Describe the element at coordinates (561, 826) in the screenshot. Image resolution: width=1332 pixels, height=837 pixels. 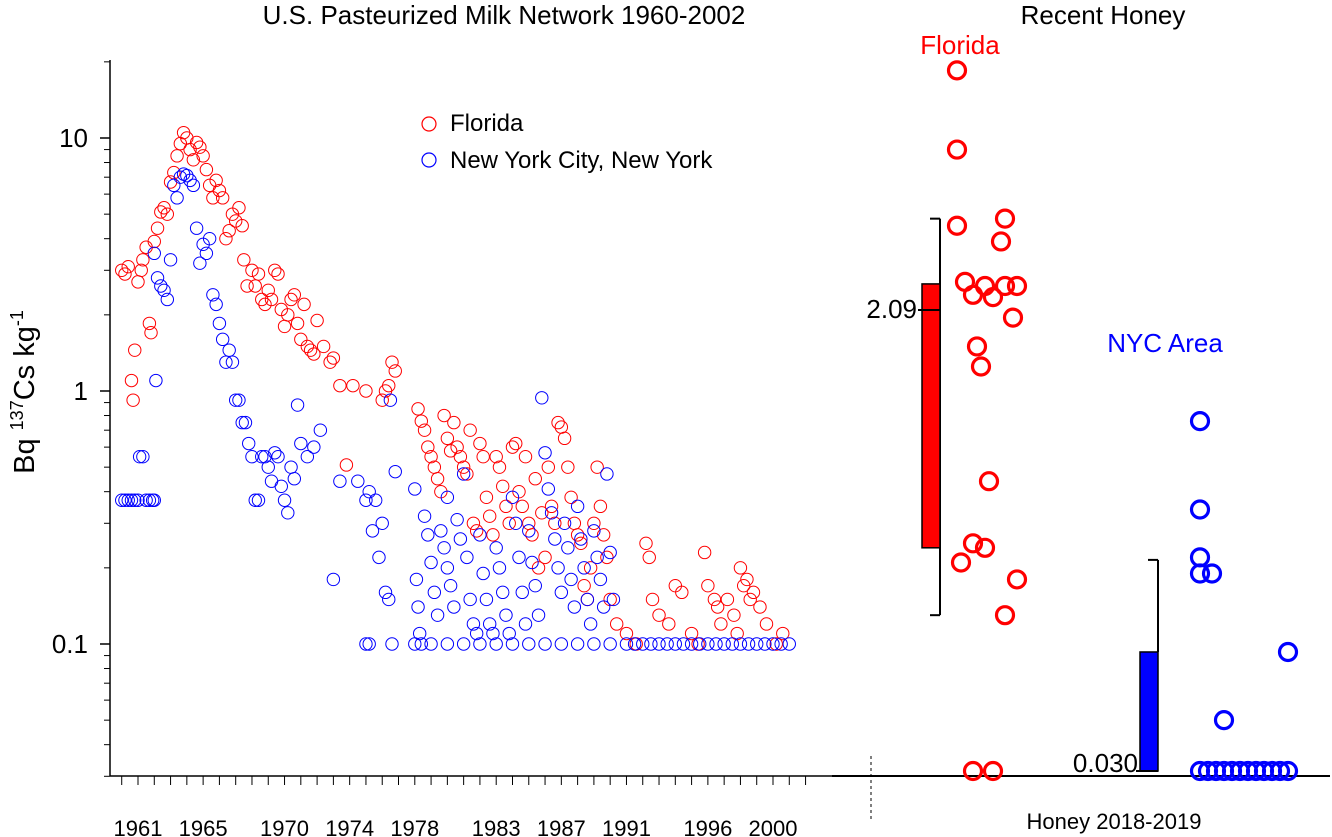
I see `x-tick-label: 1987` at that location.